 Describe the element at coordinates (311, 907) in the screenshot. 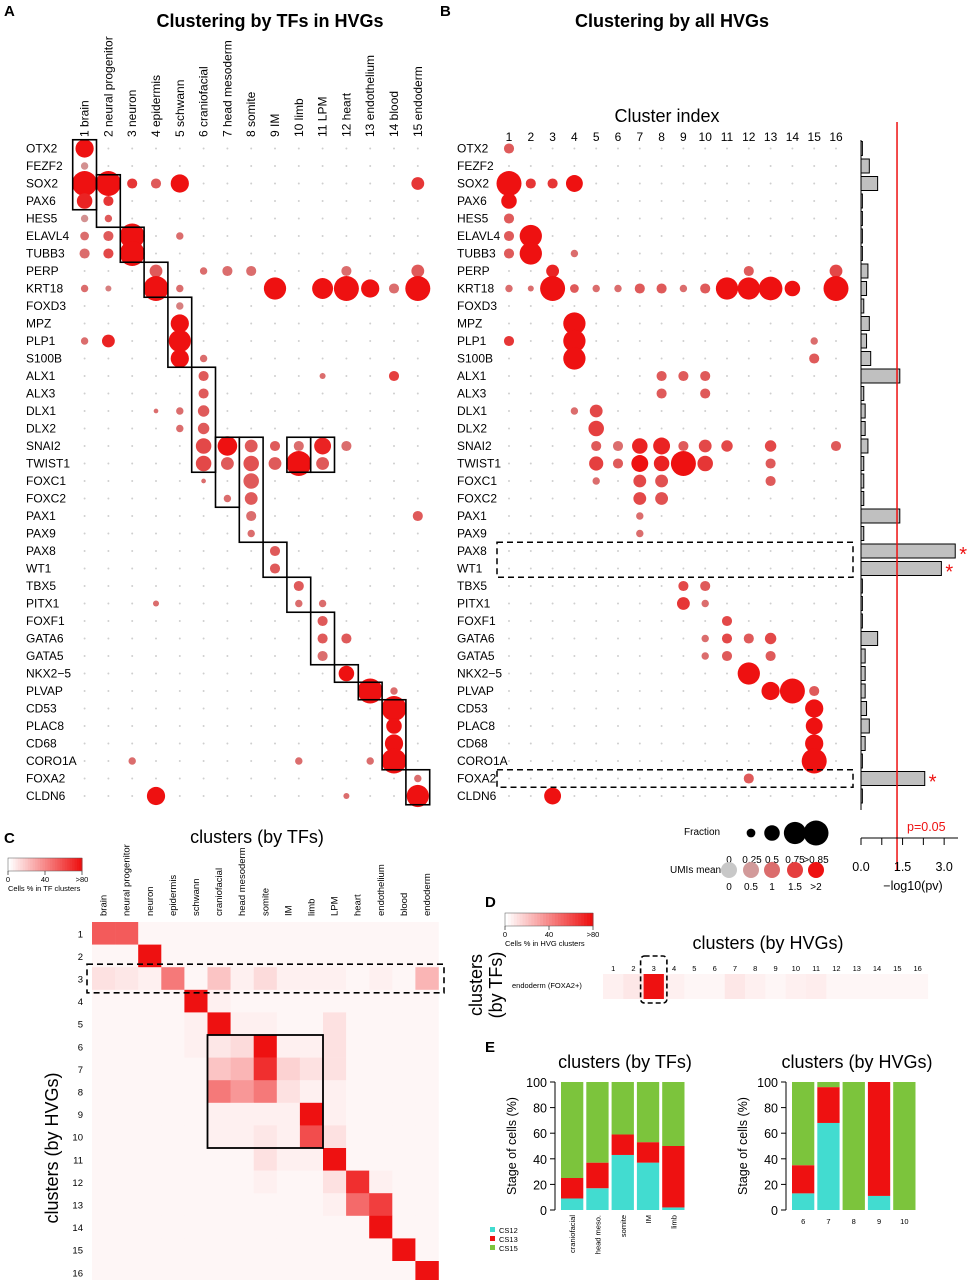

I see `panel-c-column-label: limb` at that location.